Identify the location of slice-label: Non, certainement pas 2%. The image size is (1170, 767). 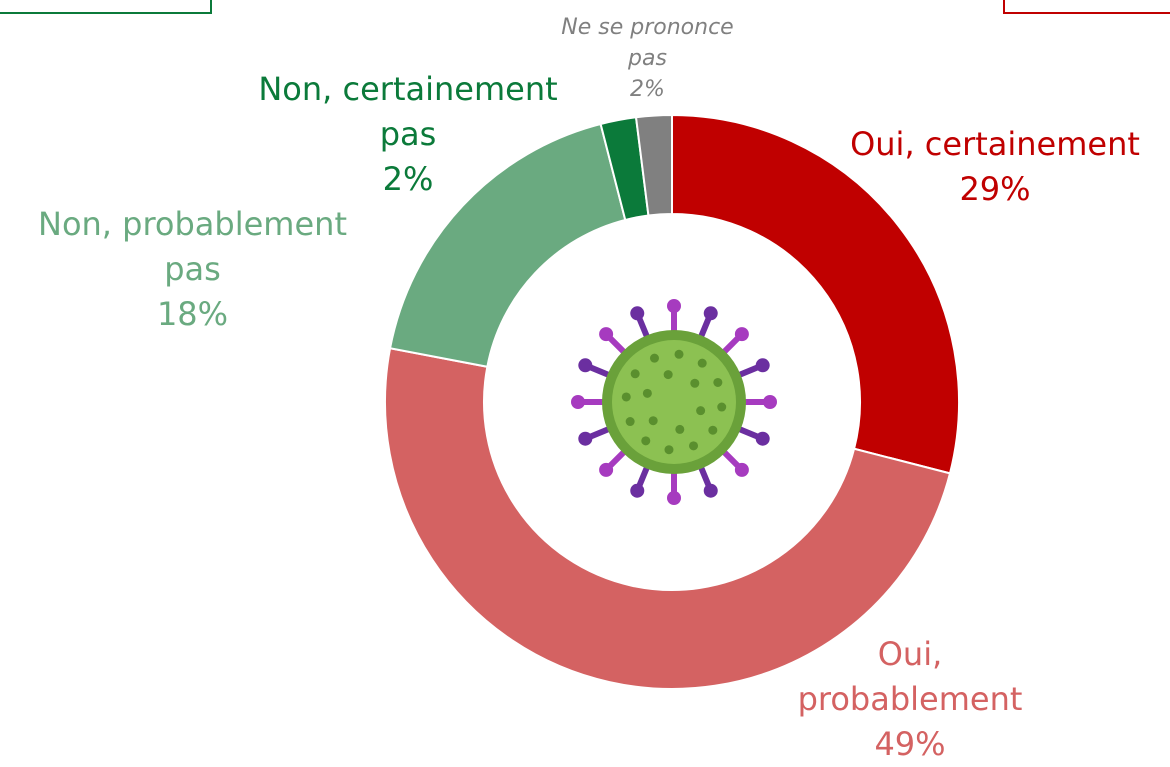
(408, 134).